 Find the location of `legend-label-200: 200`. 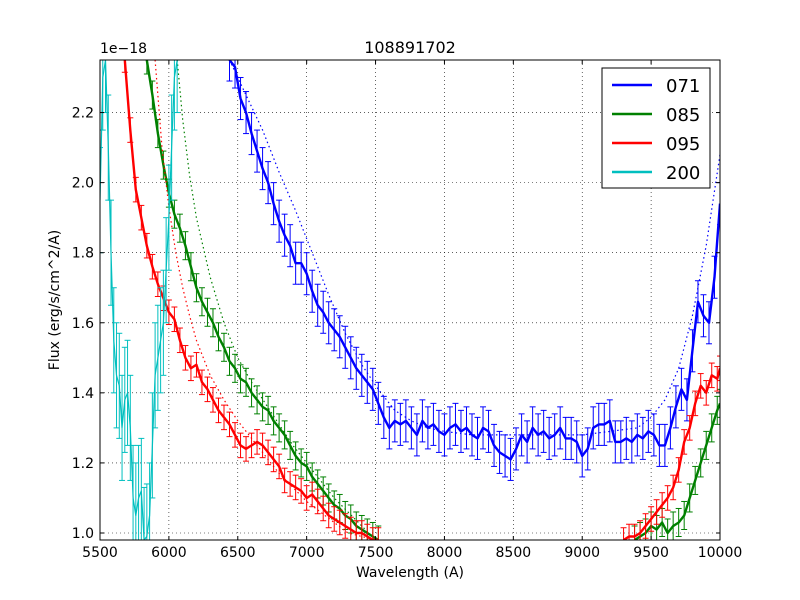

legend-label-200: 200 is located at coordinates (683, 173).